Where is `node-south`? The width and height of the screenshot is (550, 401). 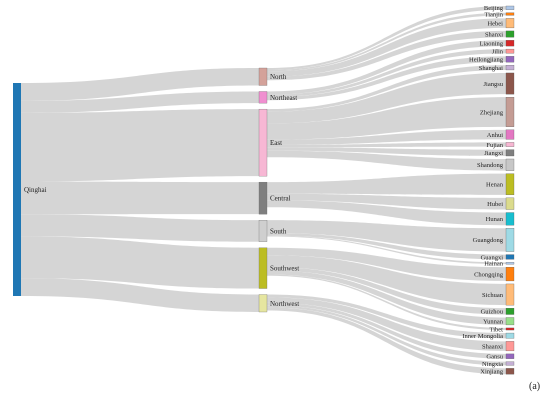
node-south is located at coordinates (263, 231).